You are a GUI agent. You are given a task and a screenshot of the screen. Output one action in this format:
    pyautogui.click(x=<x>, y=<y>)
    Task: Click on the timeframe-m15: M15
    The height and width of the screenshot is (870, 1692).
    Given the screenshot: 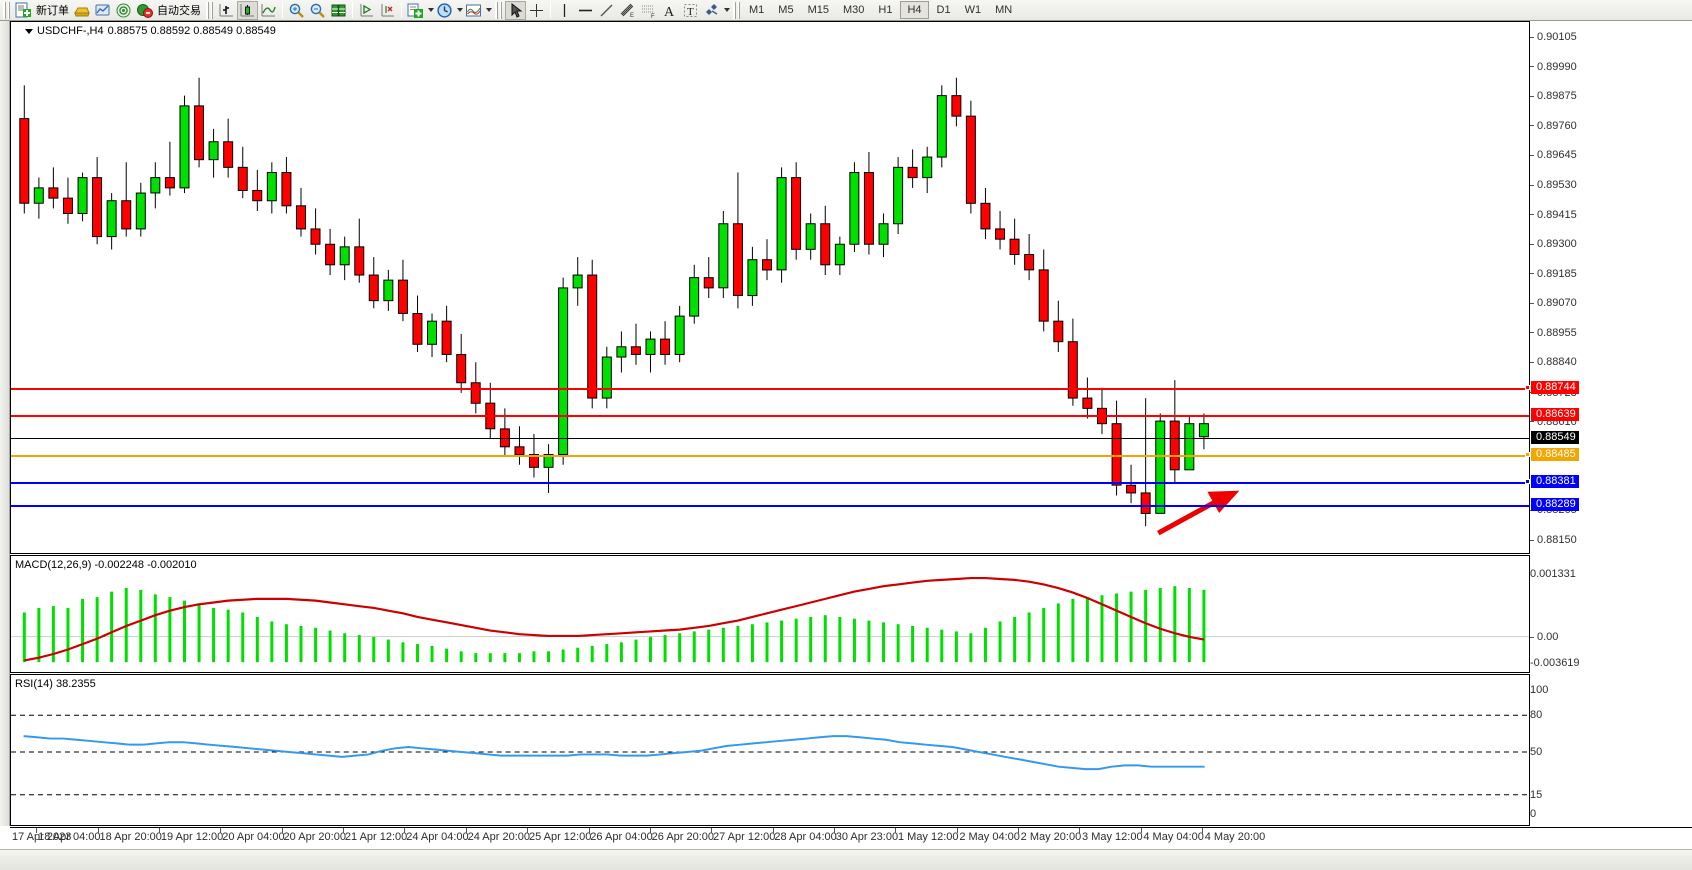 What is the action you would take?
    pyautogui.click(x=818, y=10)
    